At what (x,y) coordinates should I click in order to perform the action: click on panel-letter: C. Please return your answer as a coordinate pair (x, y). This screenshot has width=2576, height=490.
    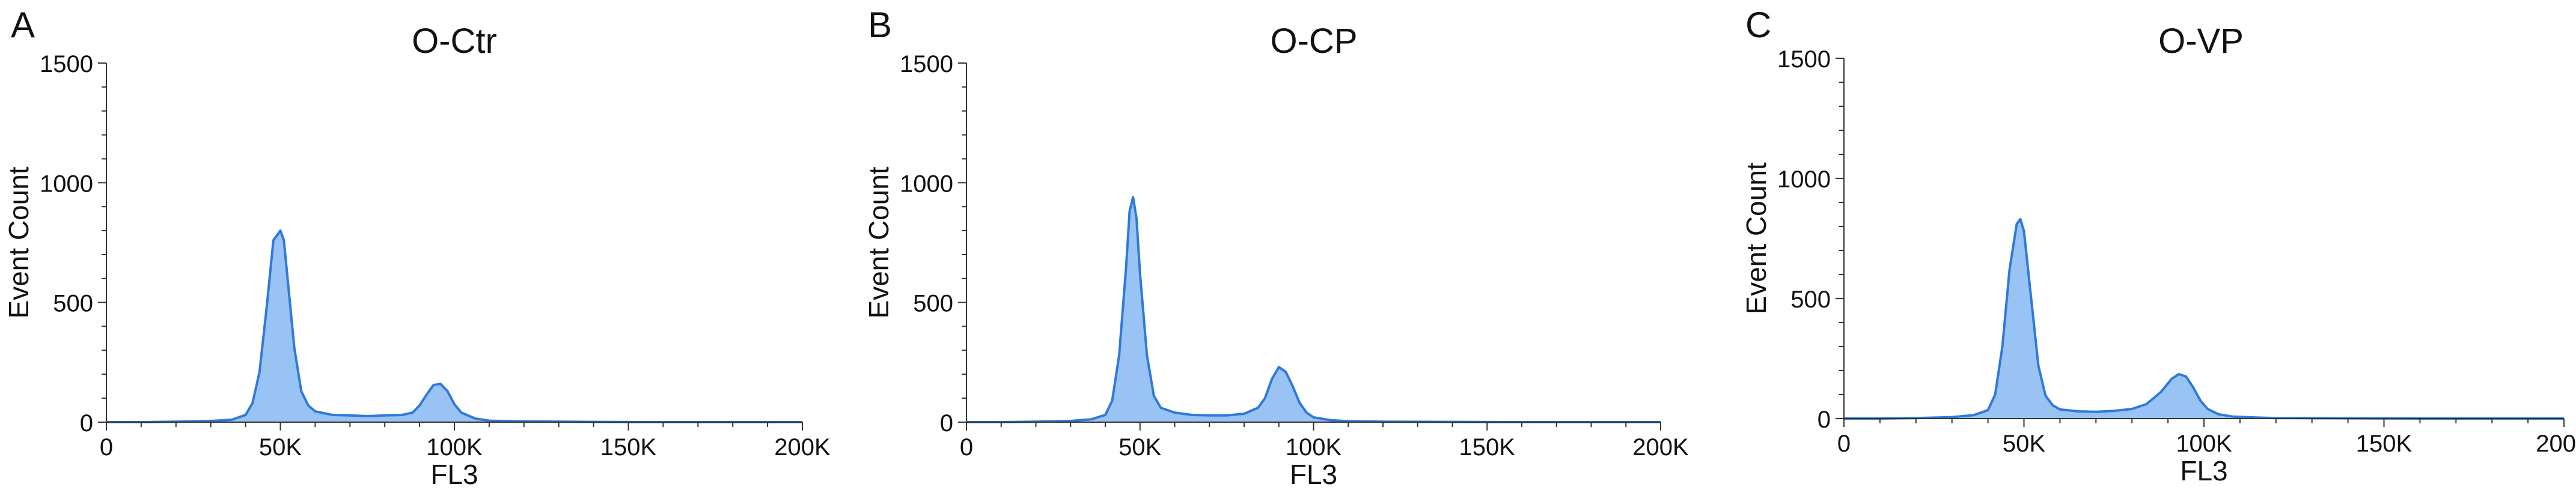
    Looking at the image, I should click on (1758, 25).